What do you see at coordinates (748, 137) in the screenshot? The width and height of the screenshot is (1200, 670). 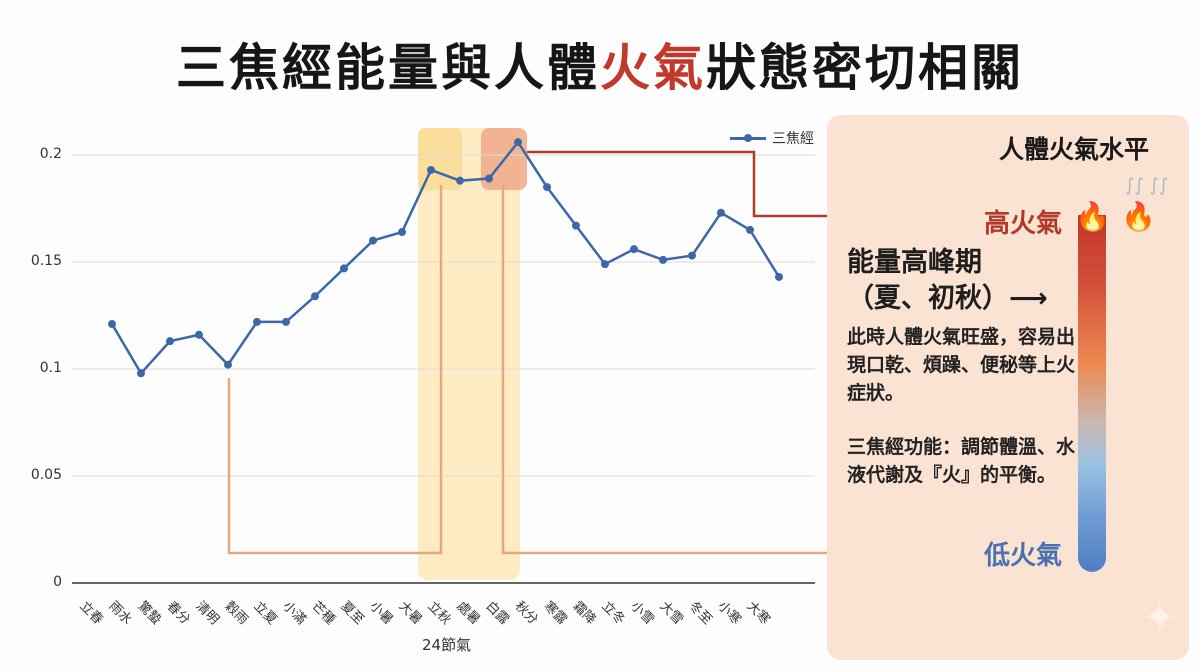 I see `legend-line-icon` at bounding box center [748, 137].